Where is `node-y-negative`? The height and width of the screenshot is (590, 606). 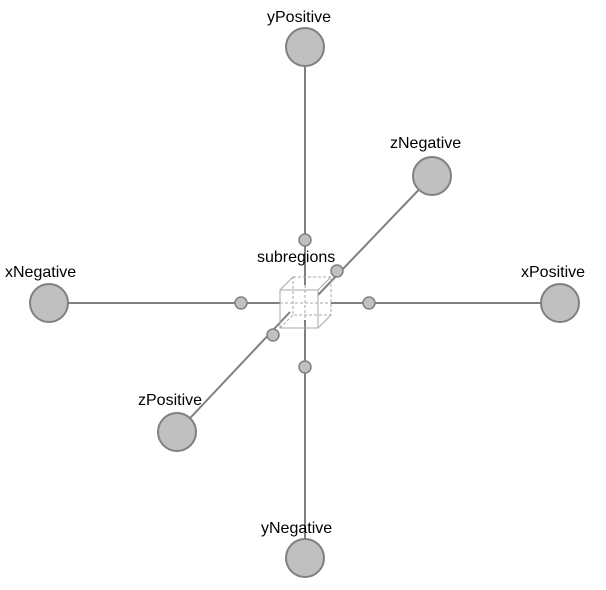 node-y-negative is located at coordinates (305, 558).